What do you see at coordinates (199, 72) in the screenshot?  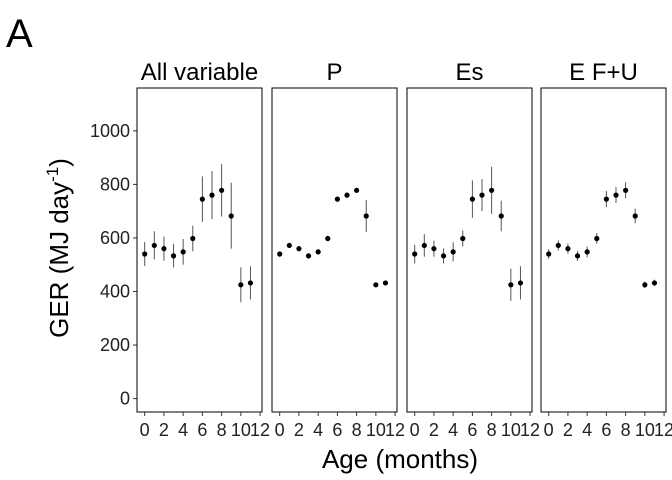 I see `facet-strip-label: All variable` at bounding box center [199, 72].